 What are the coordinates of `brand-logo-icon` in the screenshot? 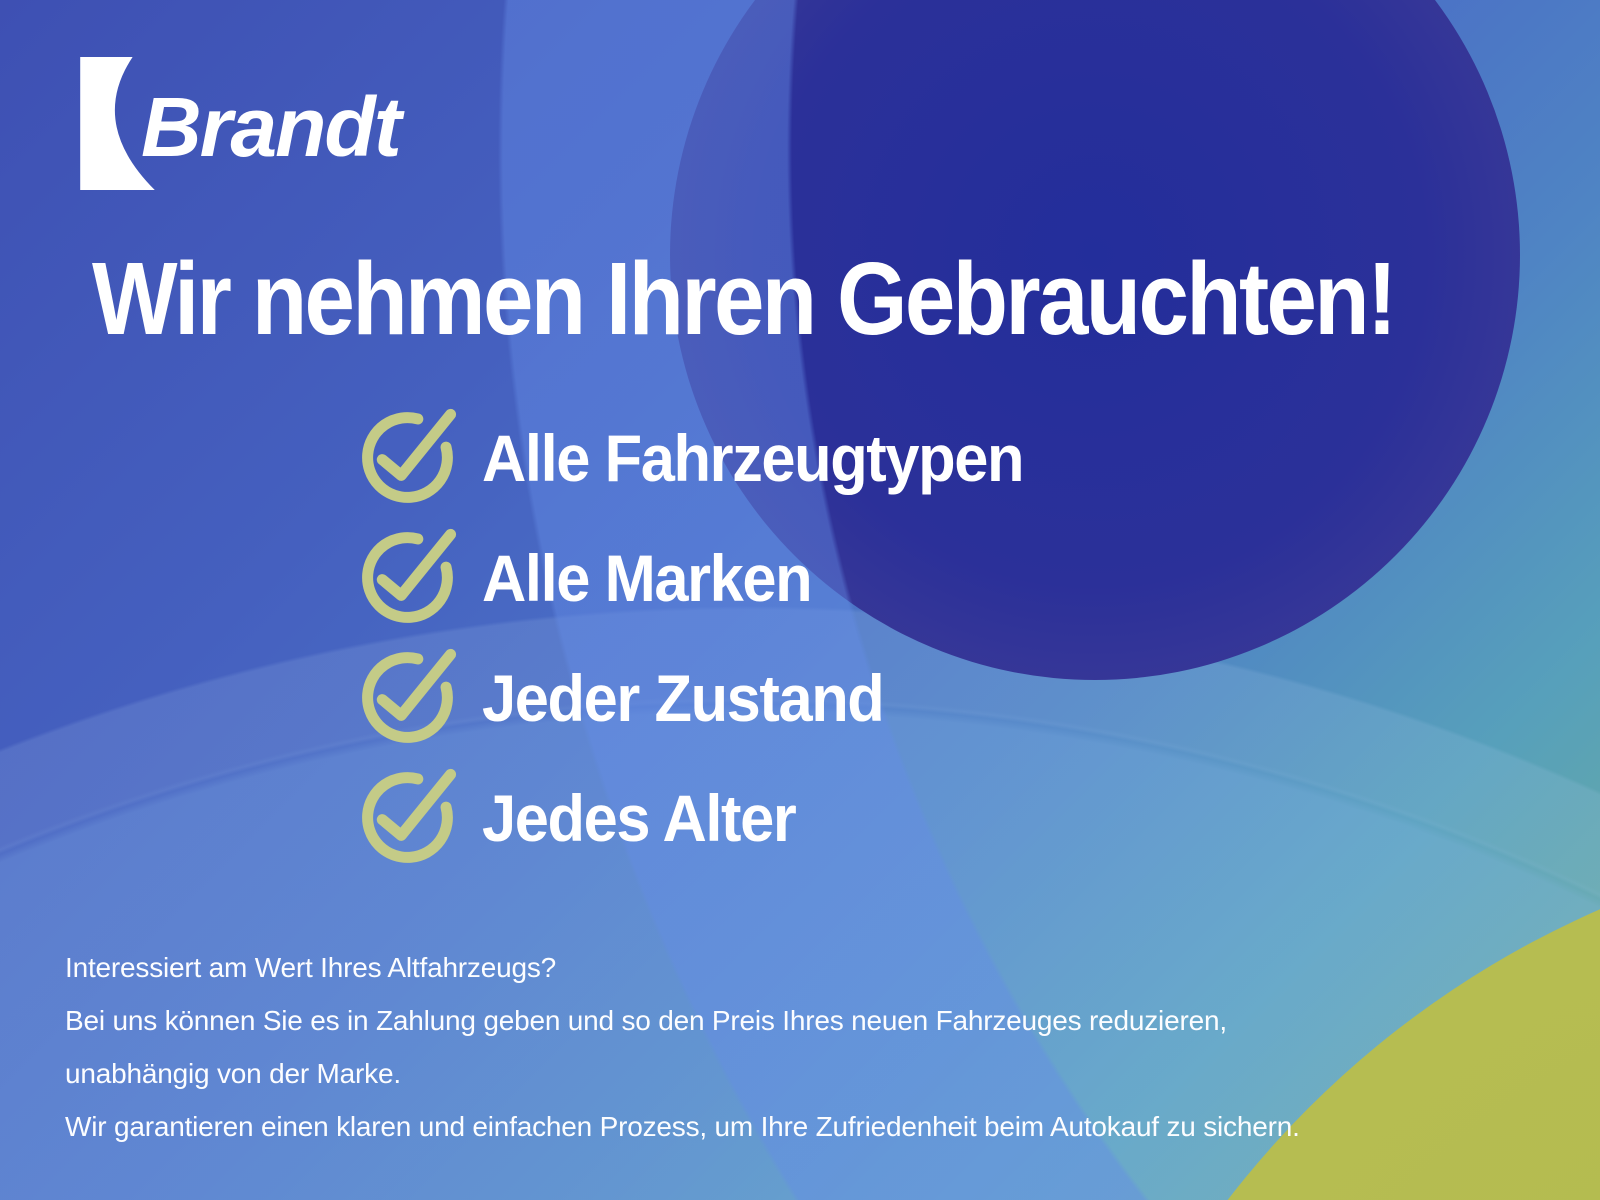 It's located at (117, 123).